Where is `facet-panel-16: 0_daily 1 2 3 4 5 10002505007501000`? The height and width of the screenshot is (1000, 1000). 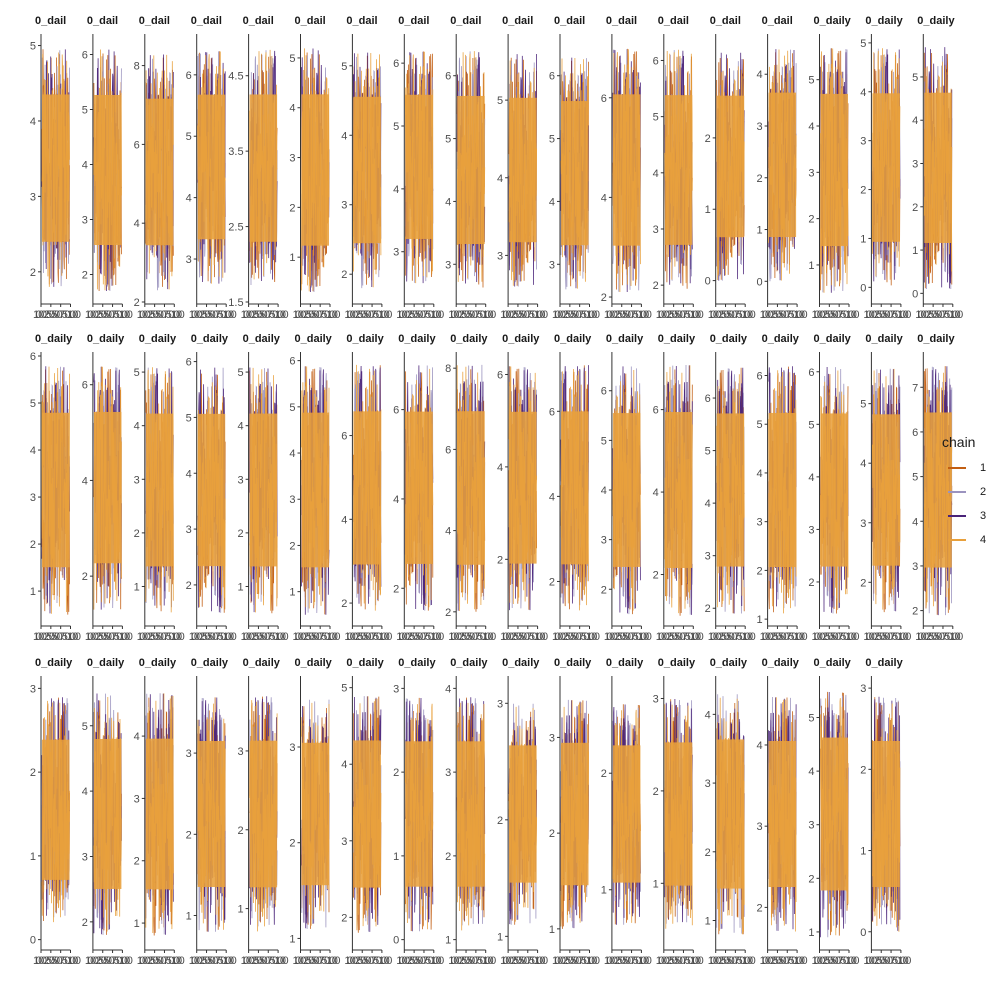 facet-panel-16: 0_daily 1 2 3 4 5 10002505007501000 is located at coordinates (835, 168).